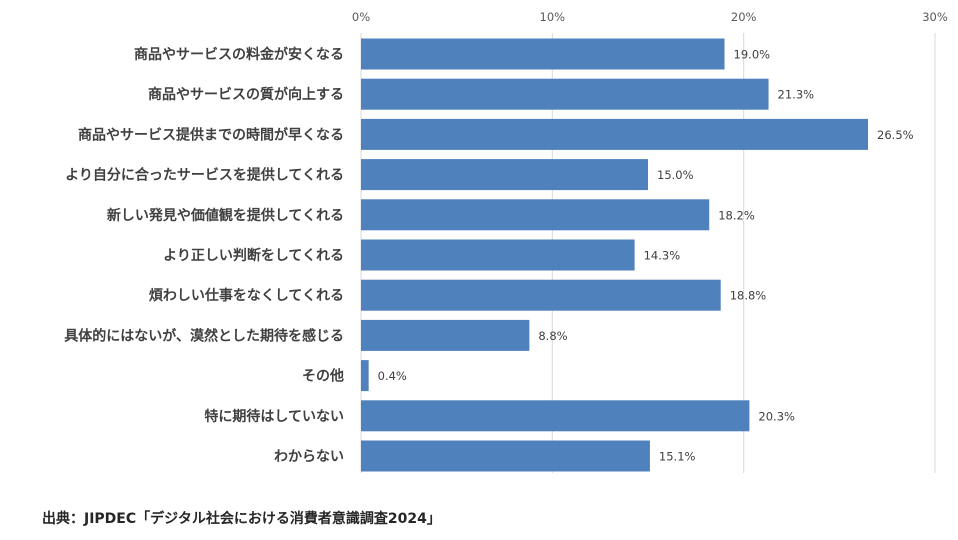  What do you see at coordinates (752, 55) in the screenshot?
I see `data-label: 19.0%` at bounding box center [752, 55].